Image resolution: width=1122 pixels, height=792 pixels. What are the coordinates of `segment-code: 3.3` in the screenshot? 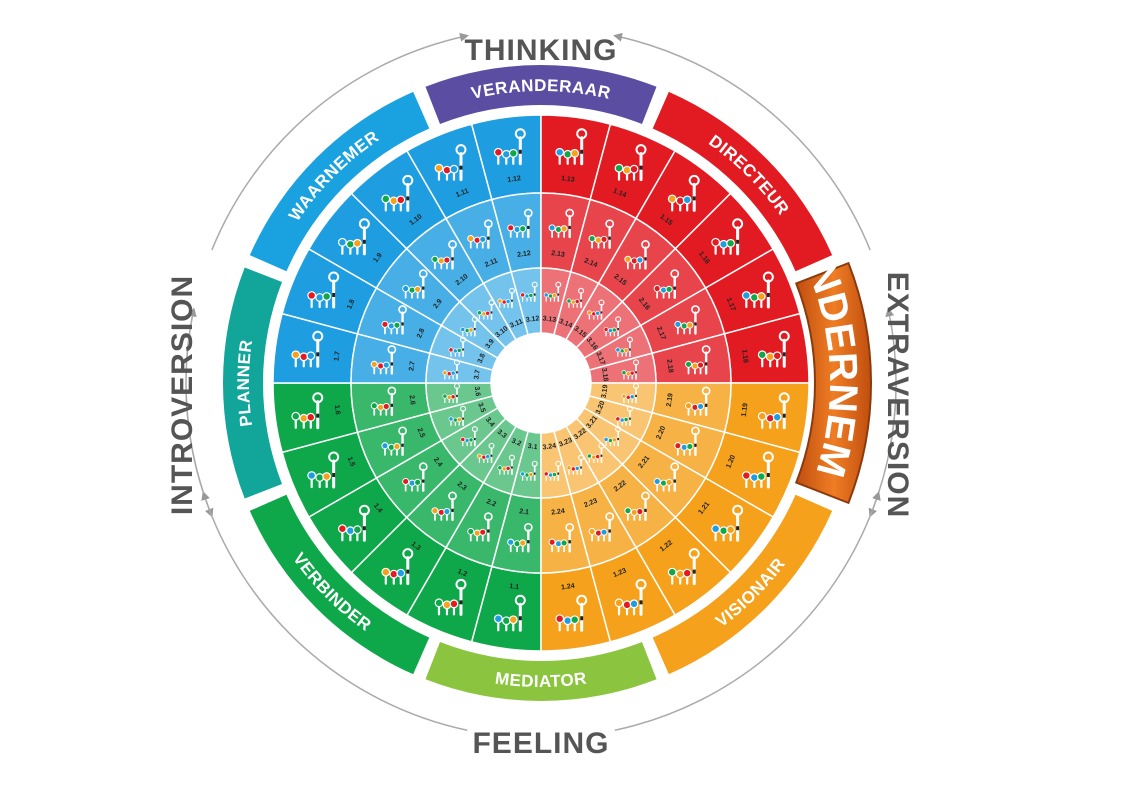 It's located at (502, 435).